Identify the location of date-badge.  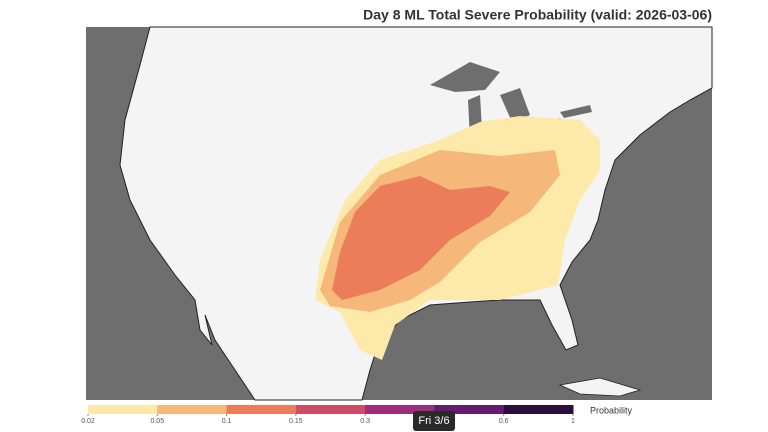
(434, 421).